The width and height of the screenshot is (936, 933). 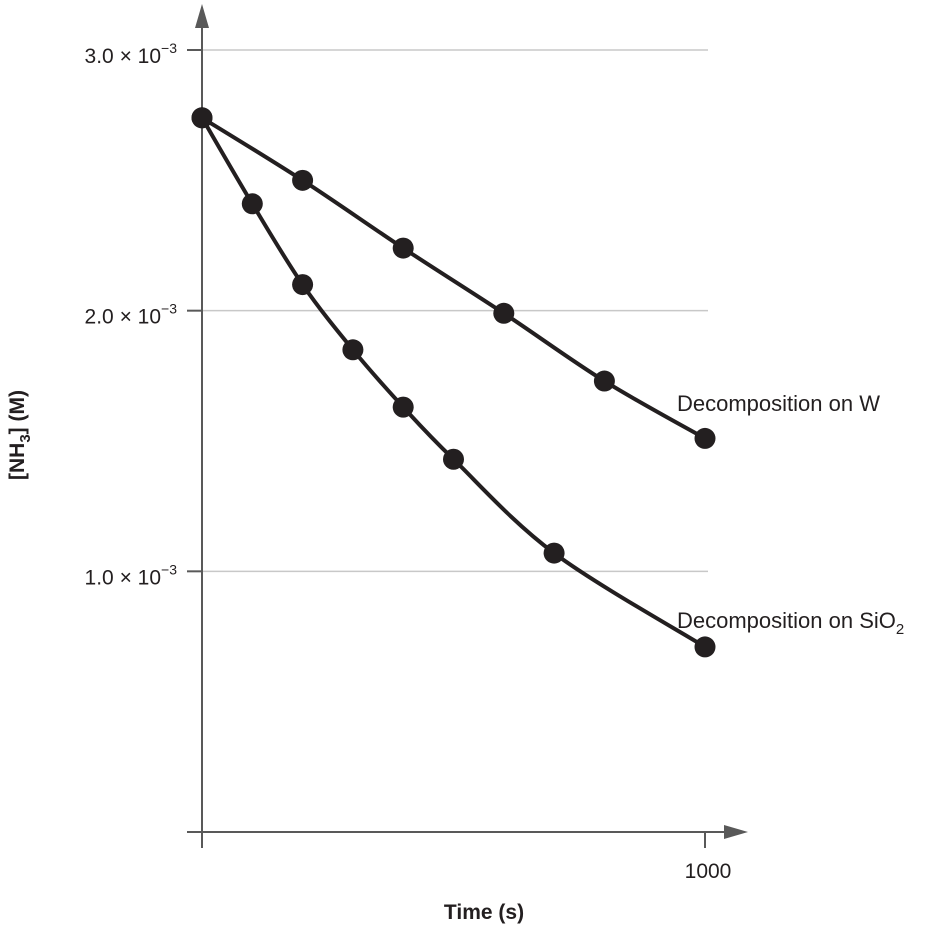 What do you see at coordinates (99, 317) in the screenshot?
I see `y-tick-mantissa: 2.0` at bounding box center [99, 317].